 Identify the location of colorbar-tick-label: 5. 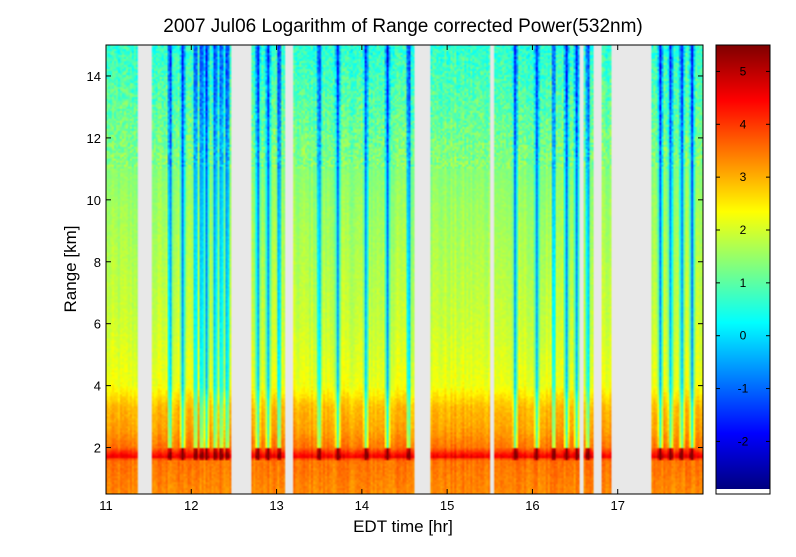
(743, 71).